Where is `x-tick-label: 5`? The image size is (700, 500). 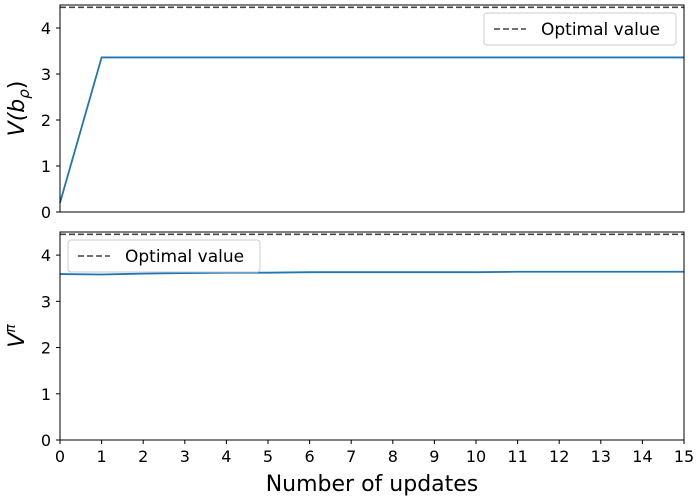
x-tick-label: 5 is located at coordinates (268, 456).